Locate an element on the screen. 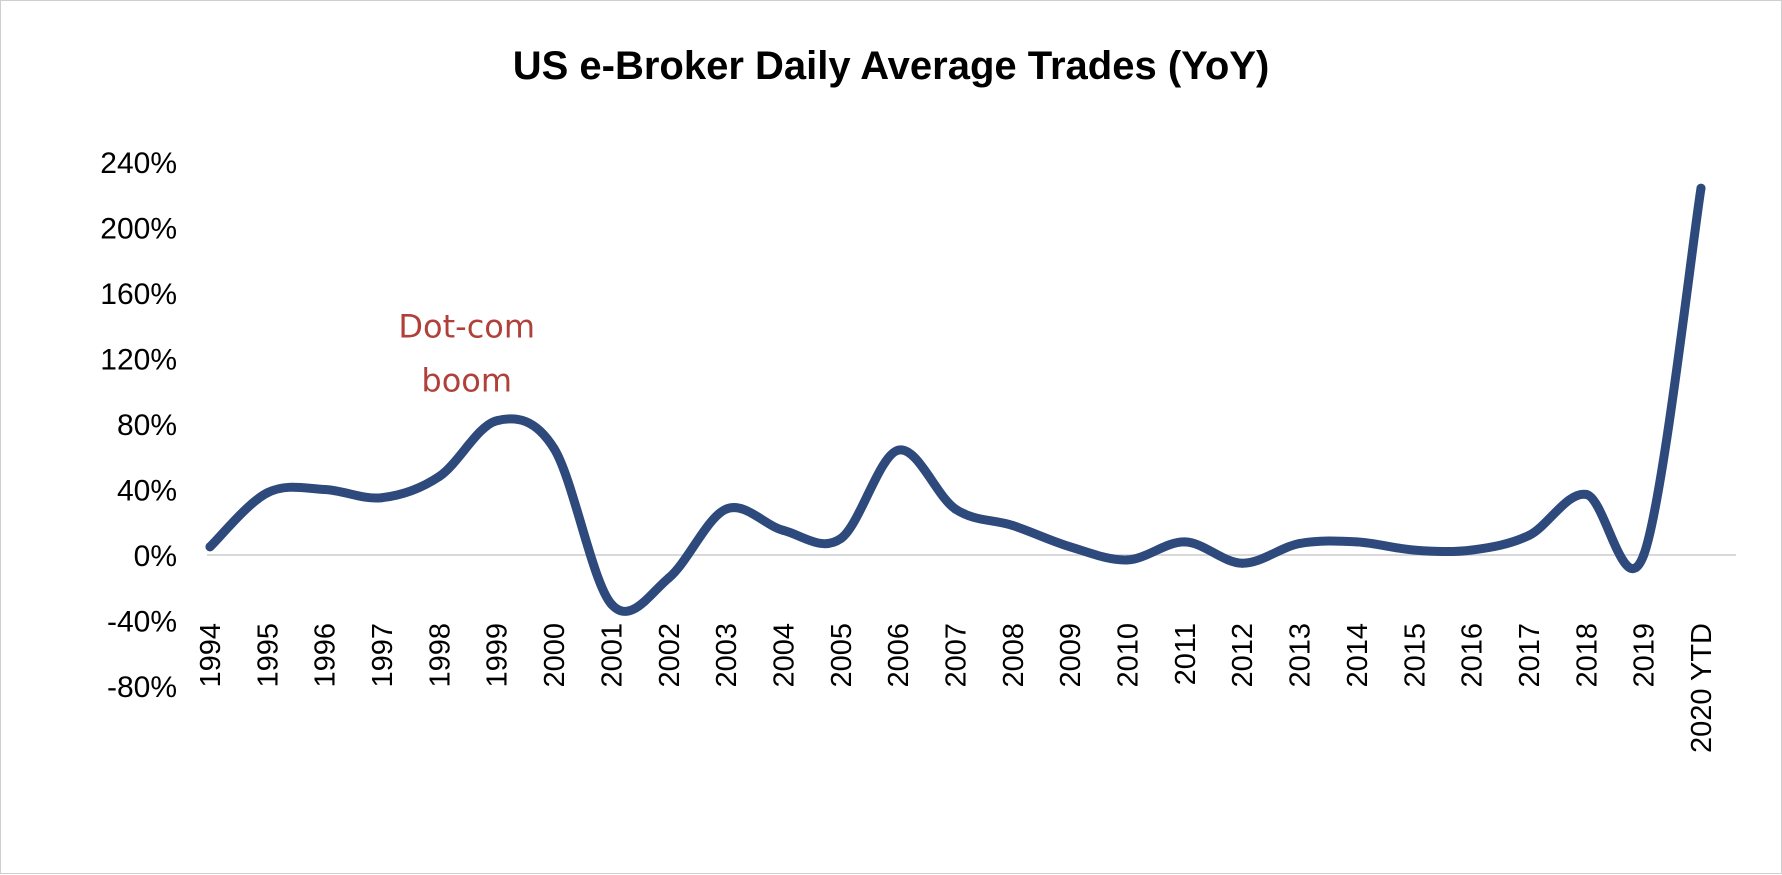 The image size is (1782, 875). data-point-2004 is located at coordinates (783, 530).